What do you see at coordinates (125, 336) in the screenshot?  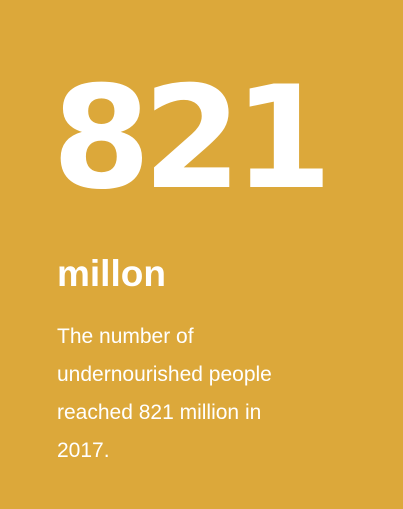 I see `description-line: The number of` at bounding box center [125, 336].